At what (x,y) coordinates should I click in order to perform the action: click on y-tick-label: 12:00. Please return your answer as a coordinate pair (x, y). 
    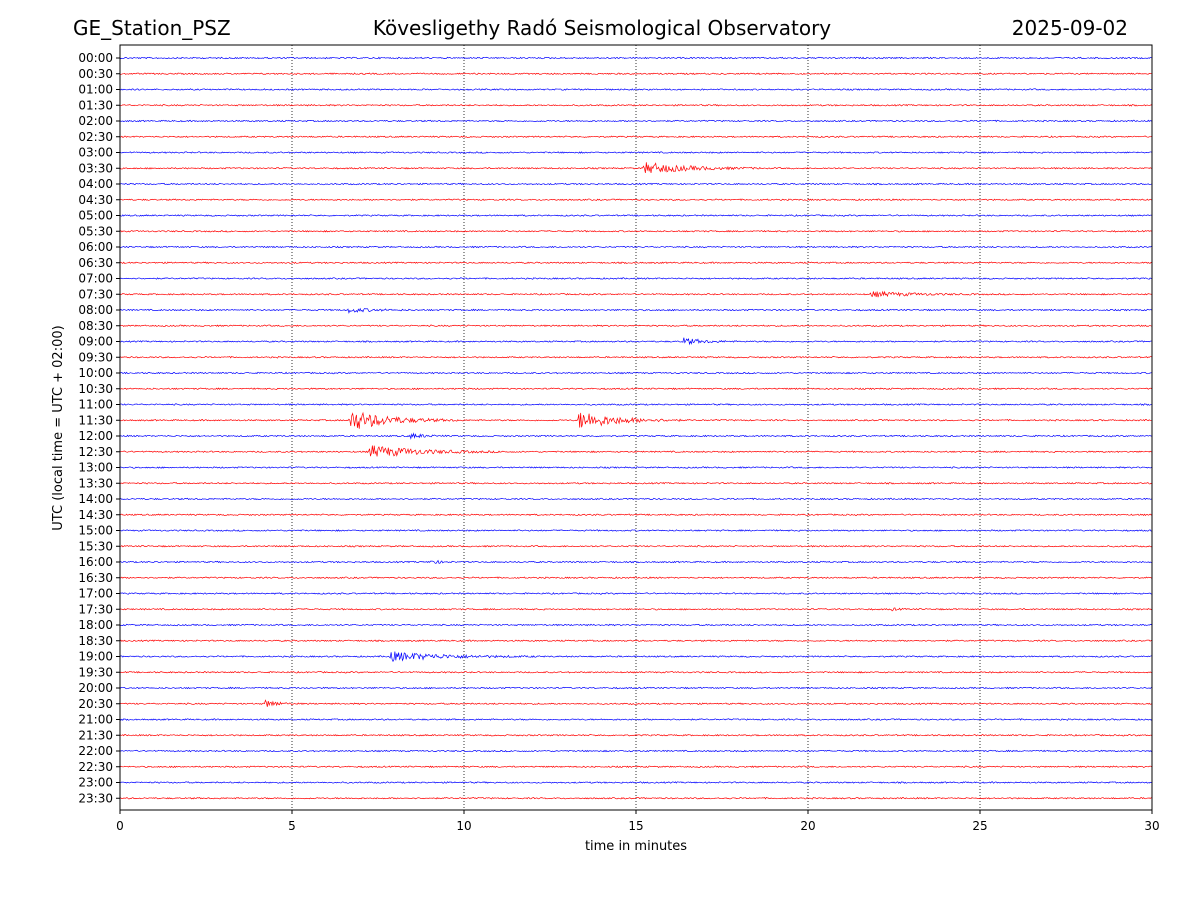
    Looking at the image, I should click on (95, 436).